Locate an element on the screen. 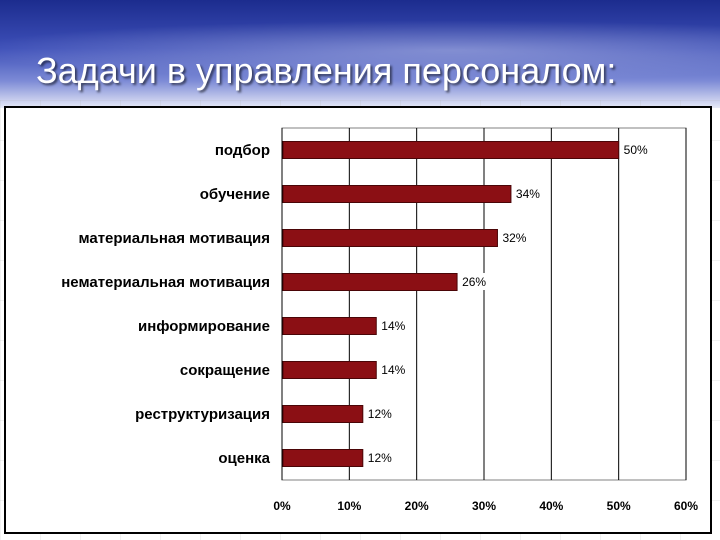  value-label-4: 14% is located at coordinates (393, 326).